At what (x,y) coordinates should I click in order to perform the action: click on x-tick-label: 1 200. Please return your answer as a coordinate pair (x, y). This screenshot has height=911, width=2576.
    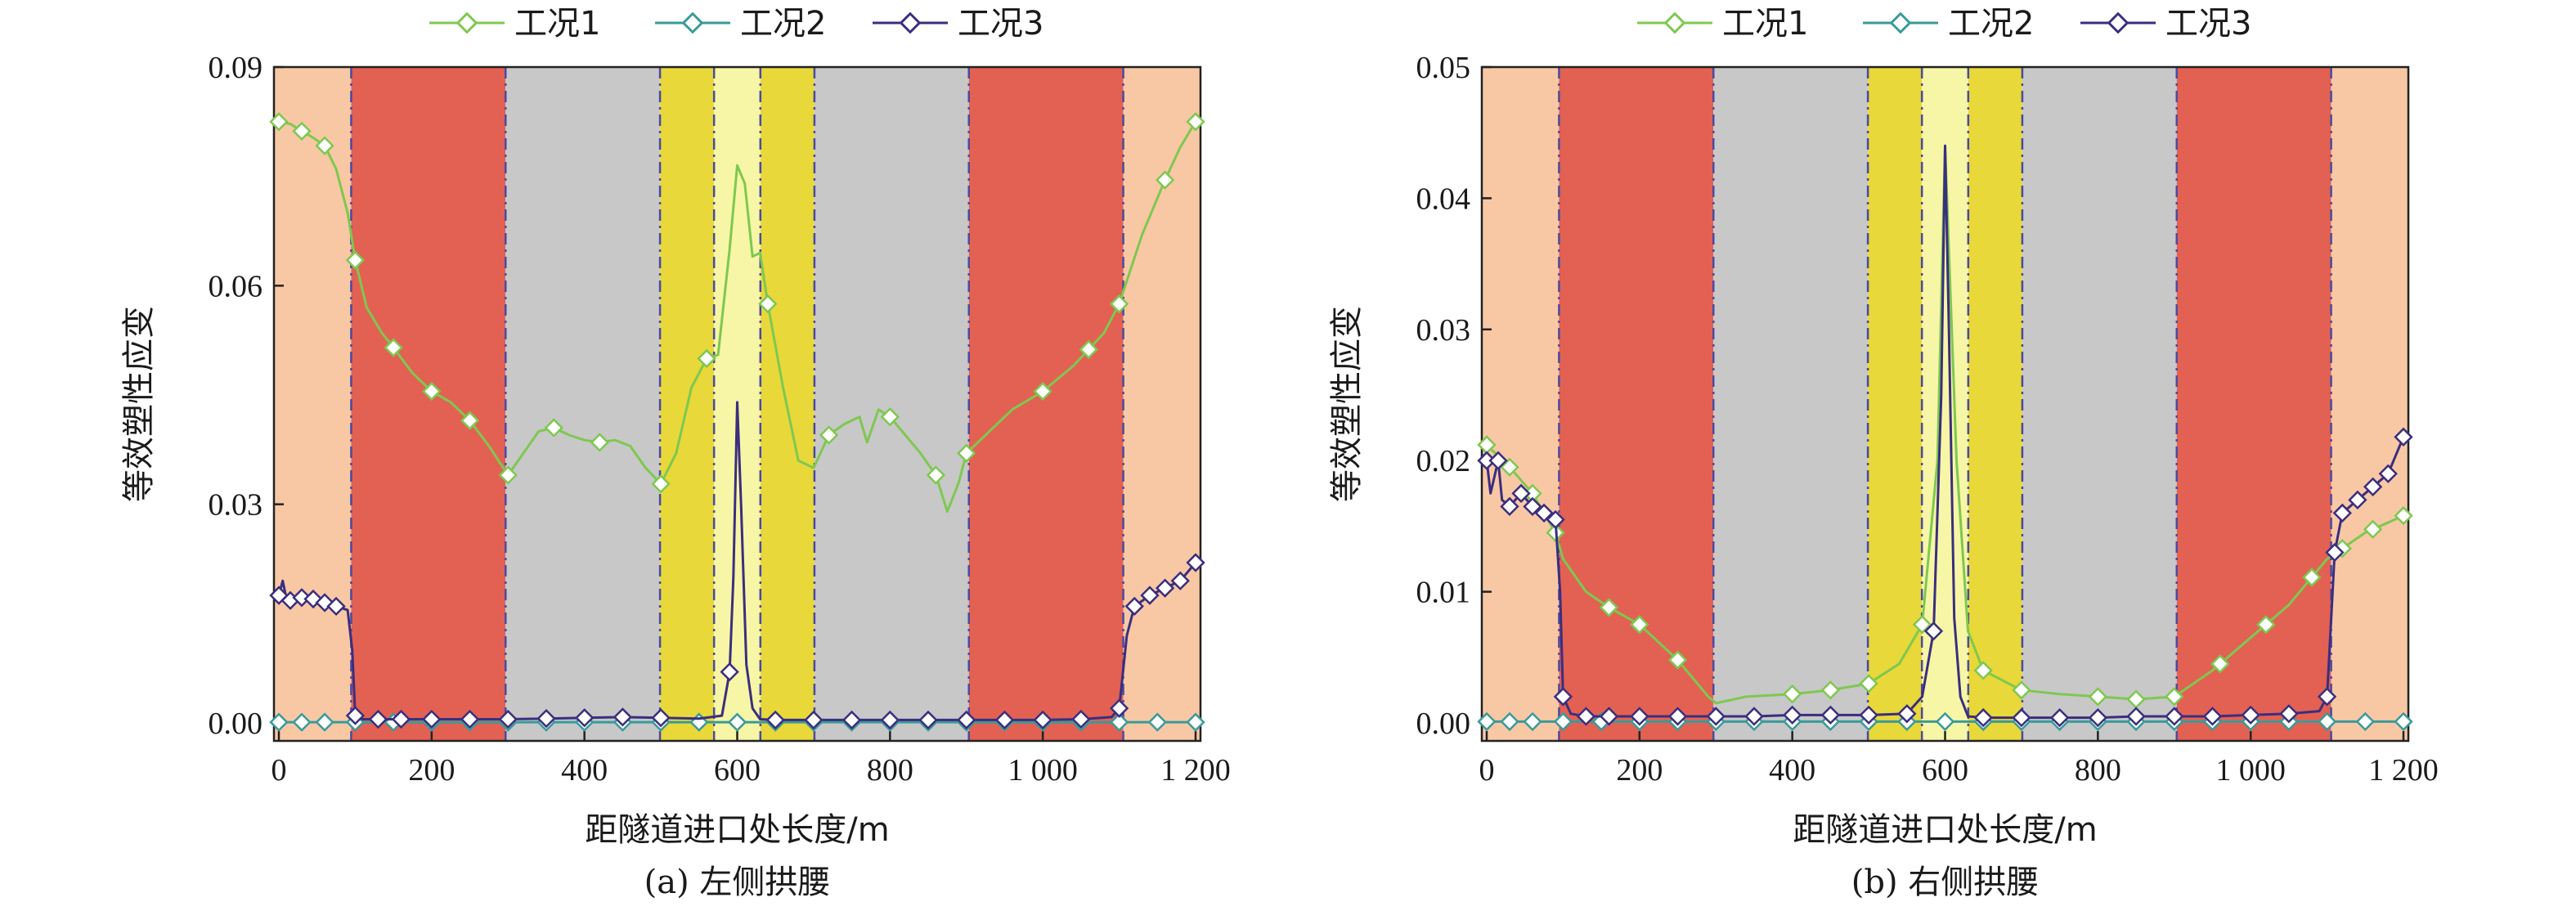
    Looking at the image, I should click on (1195, 770).